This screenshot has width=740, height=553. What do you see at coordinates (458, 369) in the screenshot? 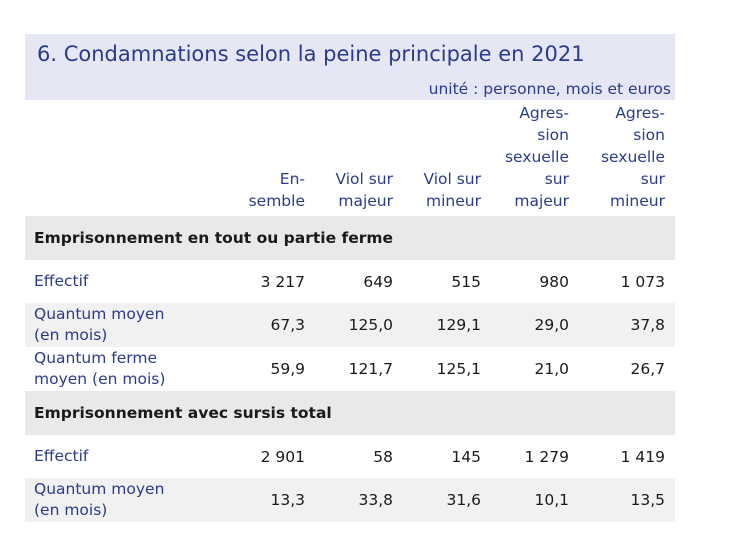
I see `table-cell: 125,1` at bounding box center [458, 369].